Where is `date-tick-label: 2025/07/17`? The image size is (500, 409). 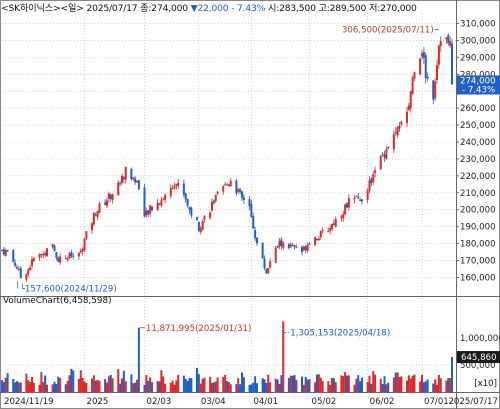 date-tick-label: 2025/07/17 is located at coordinates (473, 402).